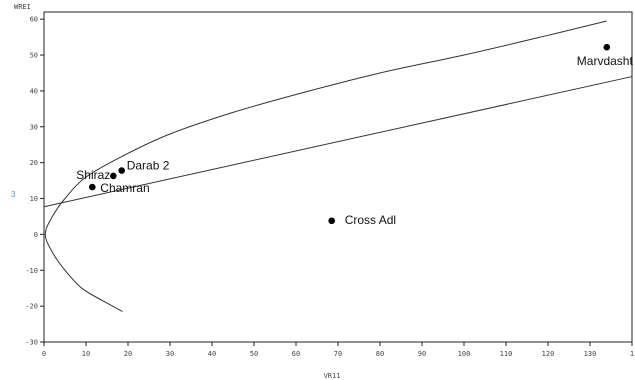 The width and height of the screenshot is (635, 380). Describe the element at coordinates (22, 7) in the screenshot. I see `y-axis-title: WREI` at that location.